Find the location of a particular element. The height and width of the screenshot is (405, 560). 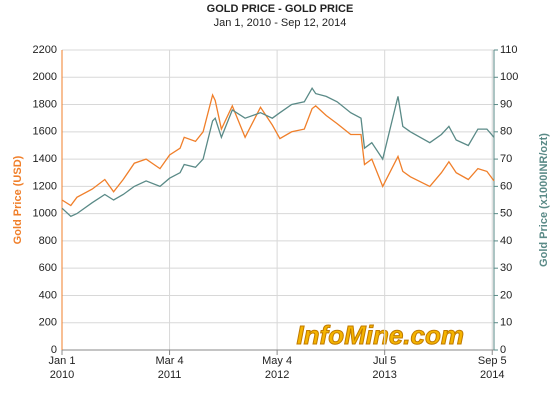

y2-tick-label: 70 is located at coordinates (506, 159).